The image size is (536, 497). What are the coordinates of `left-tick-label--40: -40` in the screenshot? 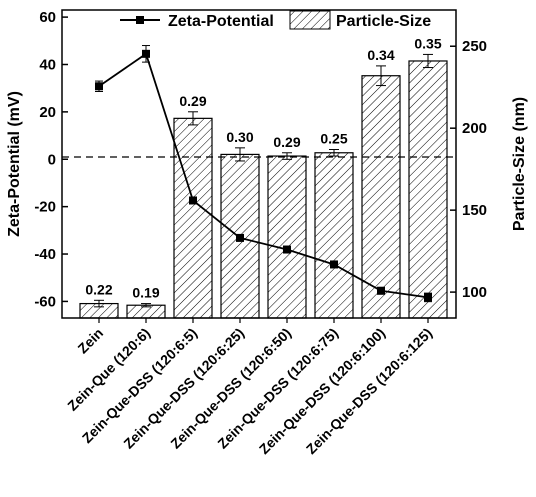 It's located at (45, 254).